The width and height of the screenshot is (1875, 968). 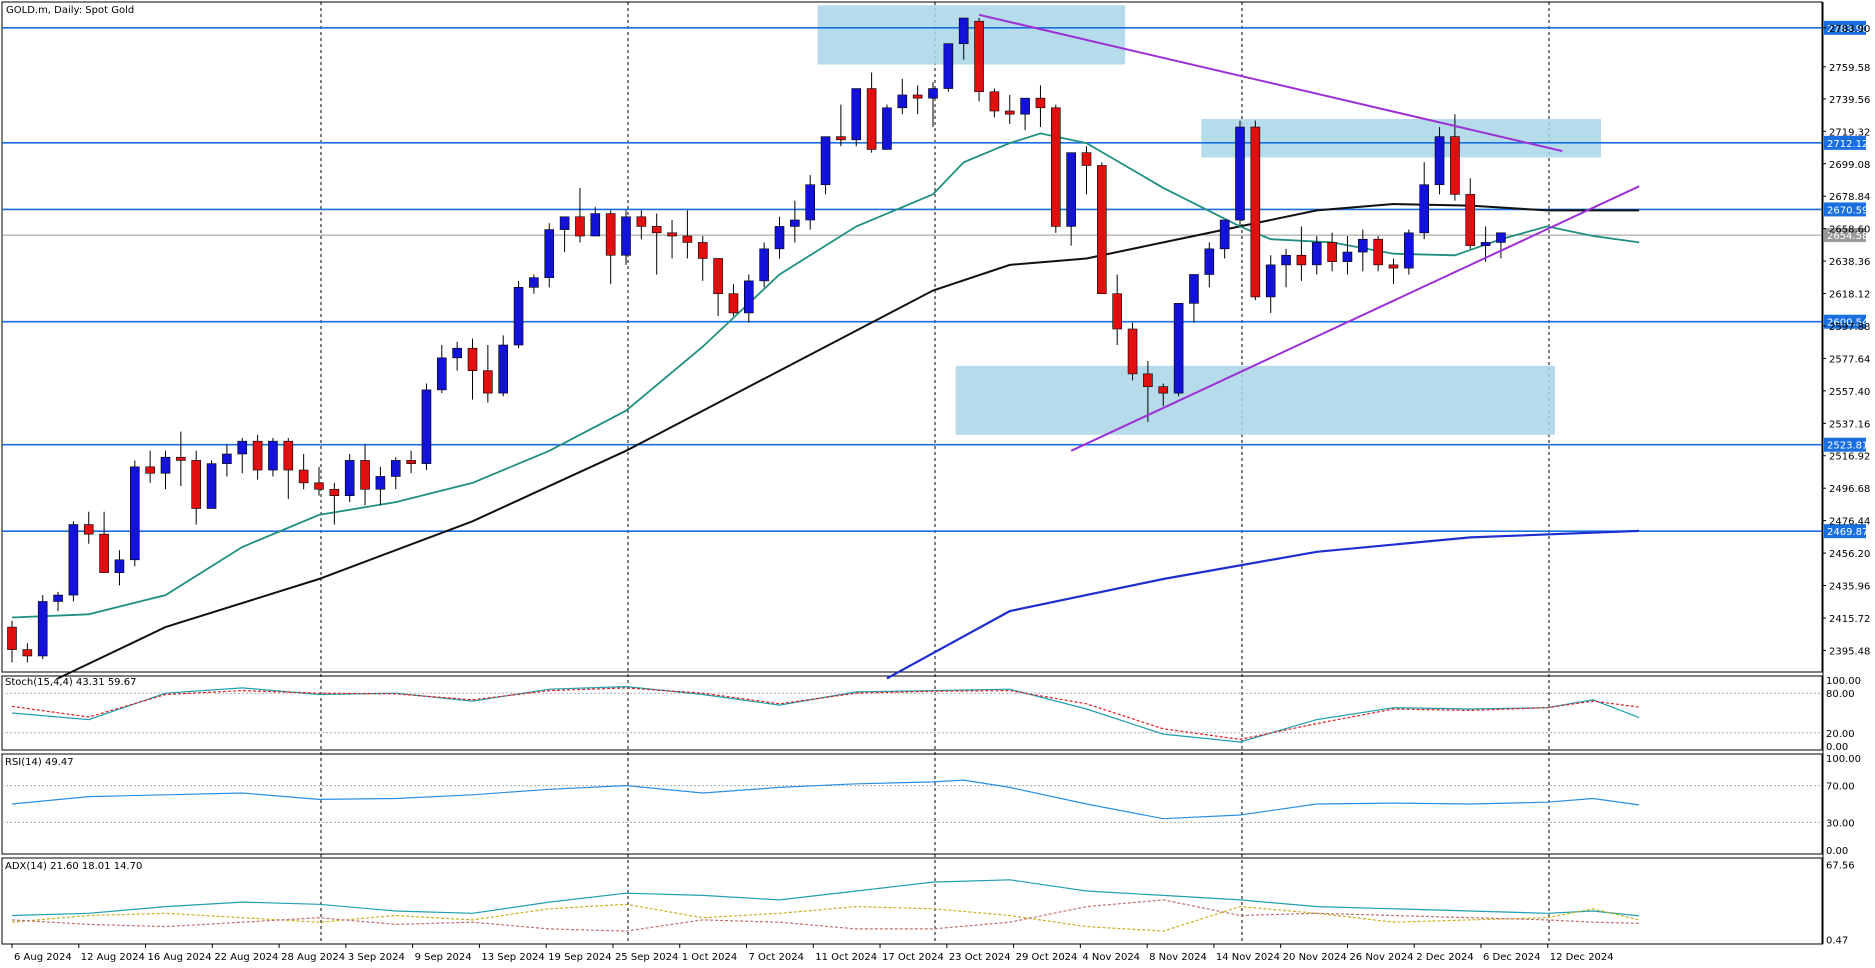 What do you see at coordinates (646, 957) in the screenshot?
I see `date-tick-label: 25 Sep 2024` at bounding box center [646, 957].